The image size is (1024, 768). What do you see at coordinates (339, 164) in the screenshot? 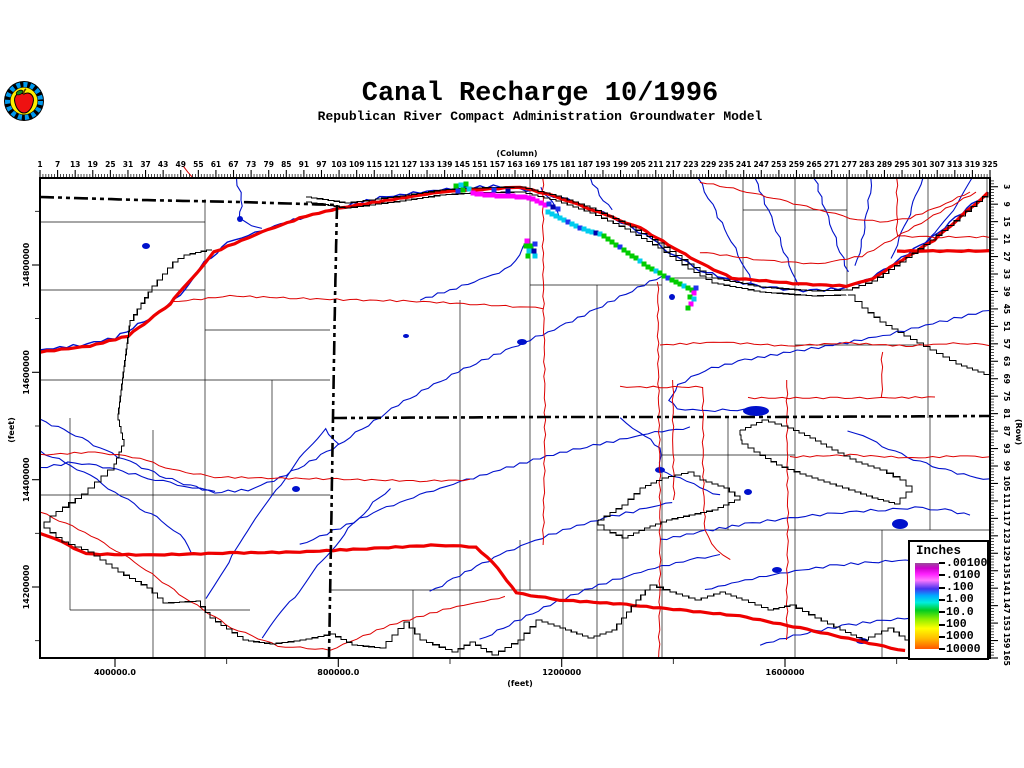
I see `column-tick-label: 103` at bounding box center [339, 164].